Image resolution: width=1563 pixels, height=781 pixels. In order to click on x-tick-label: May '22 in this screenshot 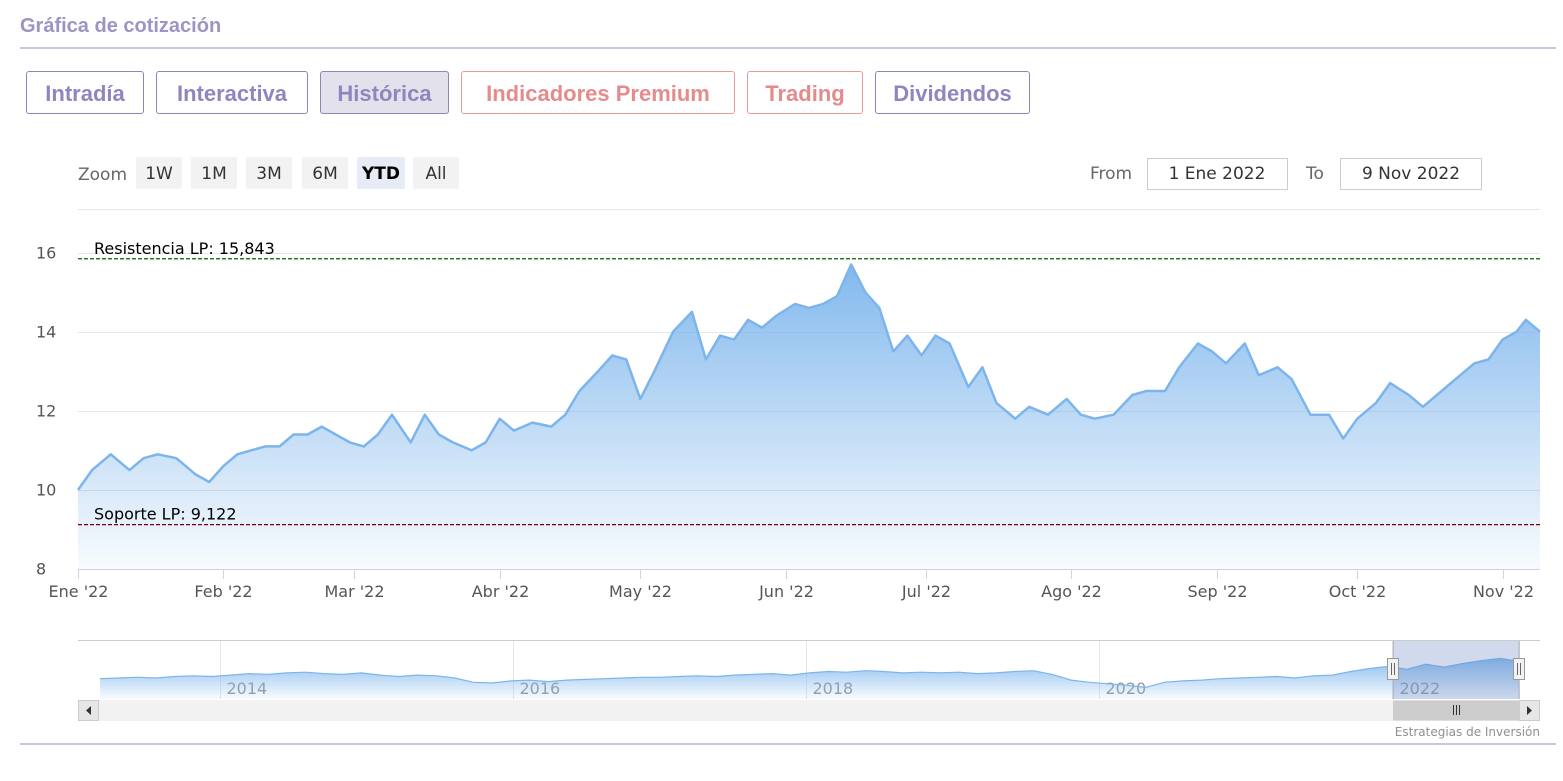, I will do `click(640, 591)`.